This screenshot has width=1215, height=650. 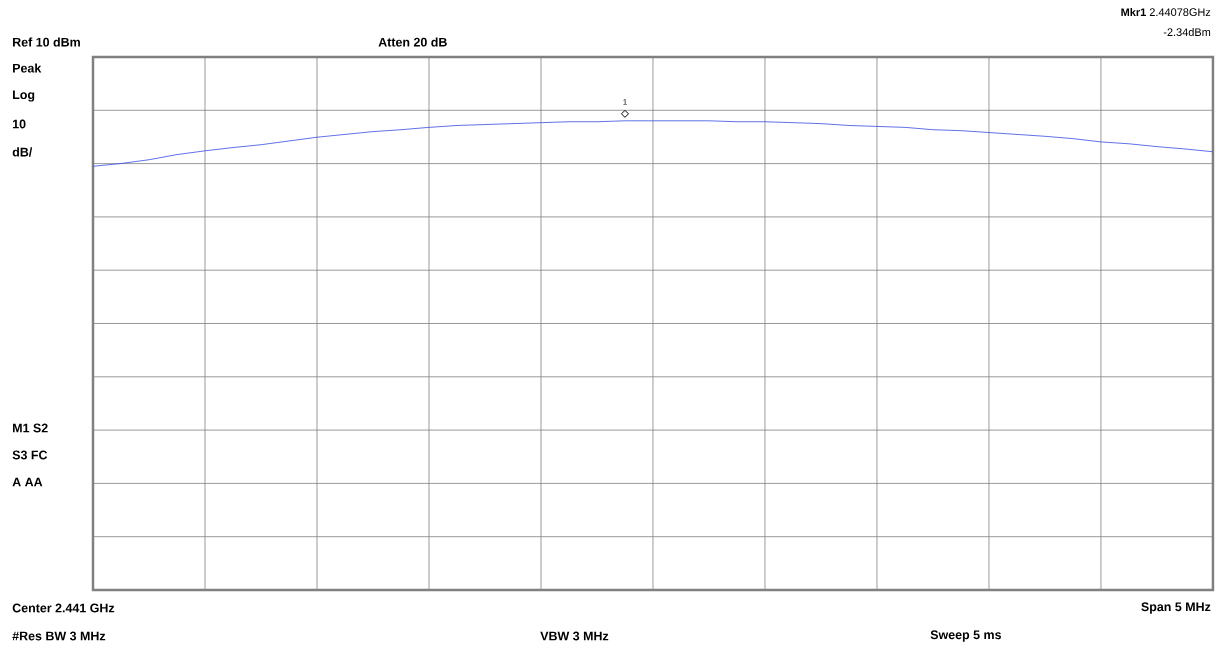 I want to click on text: 10, so click(x=19, y=124).